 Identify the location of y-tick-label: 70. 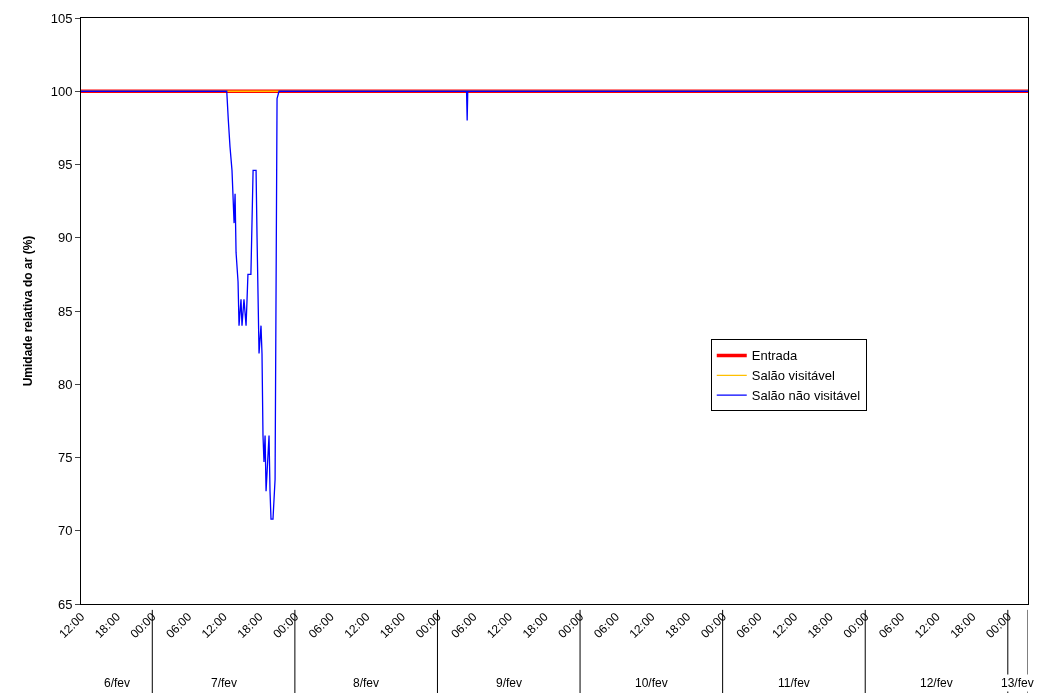
(65, 531).